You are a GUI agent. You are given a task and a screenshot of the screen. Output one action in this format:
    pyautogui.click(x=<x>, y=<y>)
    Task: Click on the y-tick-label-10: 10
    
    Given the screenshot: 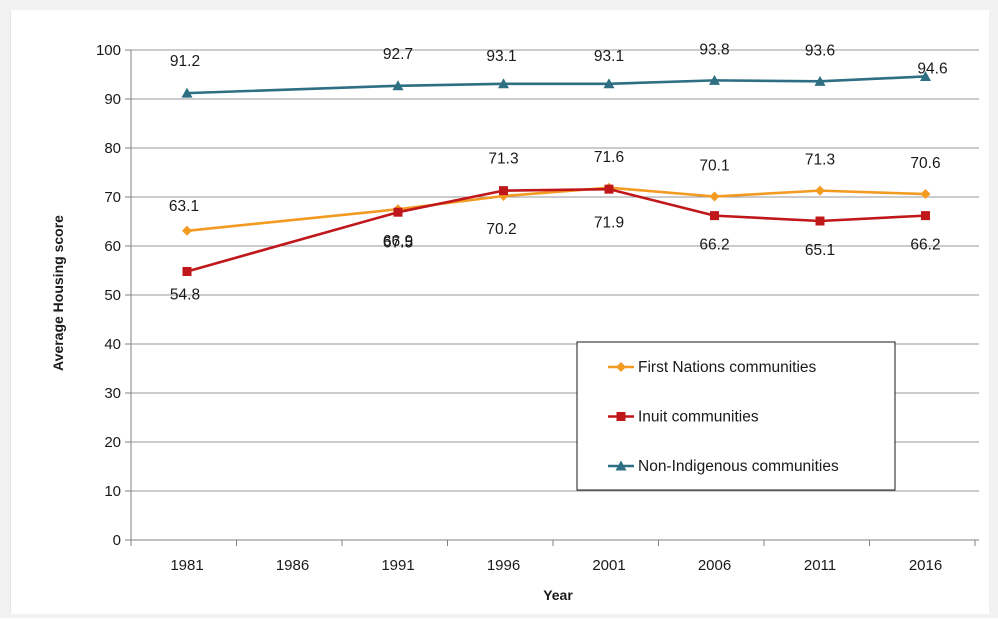 What is the action you would take?
    pyautogui.click(x=112, y=491)
    